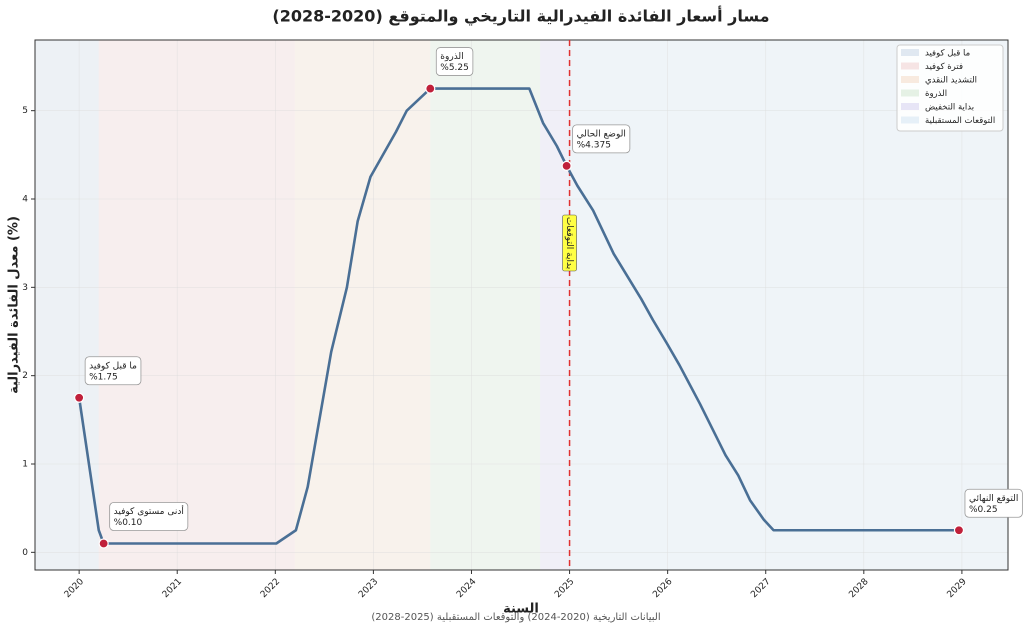  I want to click on y-axis-label: معدل الفائدة الفيدرالية (%), so click(14, 305).